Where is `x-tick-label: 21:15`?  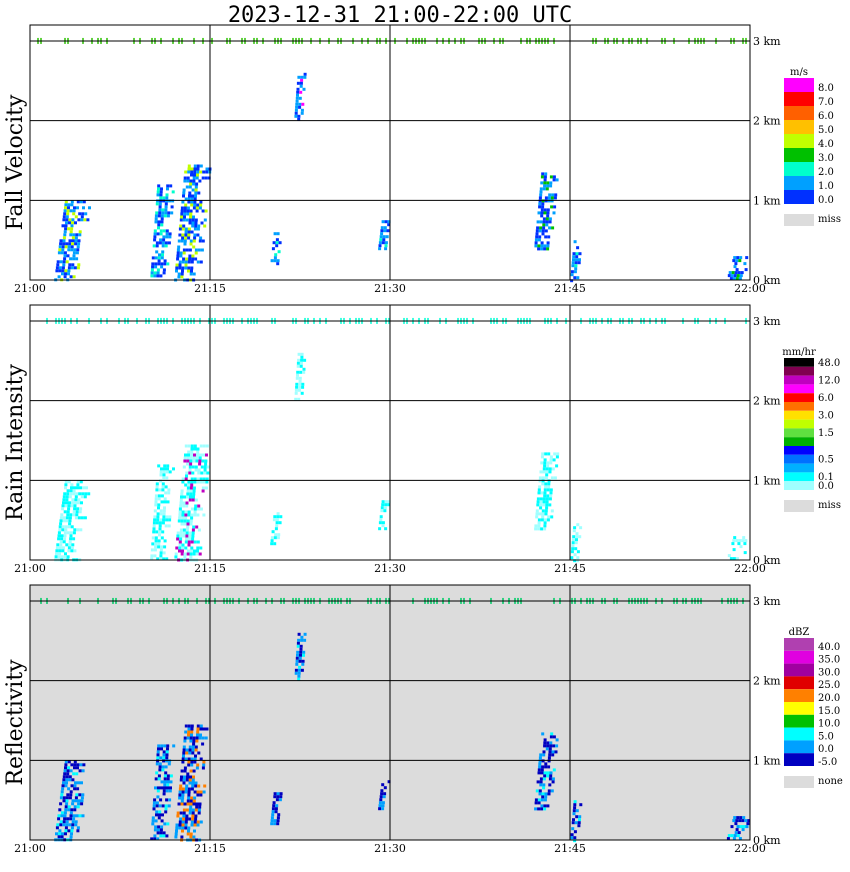 x-tick-label: 21:15 is located at coordinates (210, 288).